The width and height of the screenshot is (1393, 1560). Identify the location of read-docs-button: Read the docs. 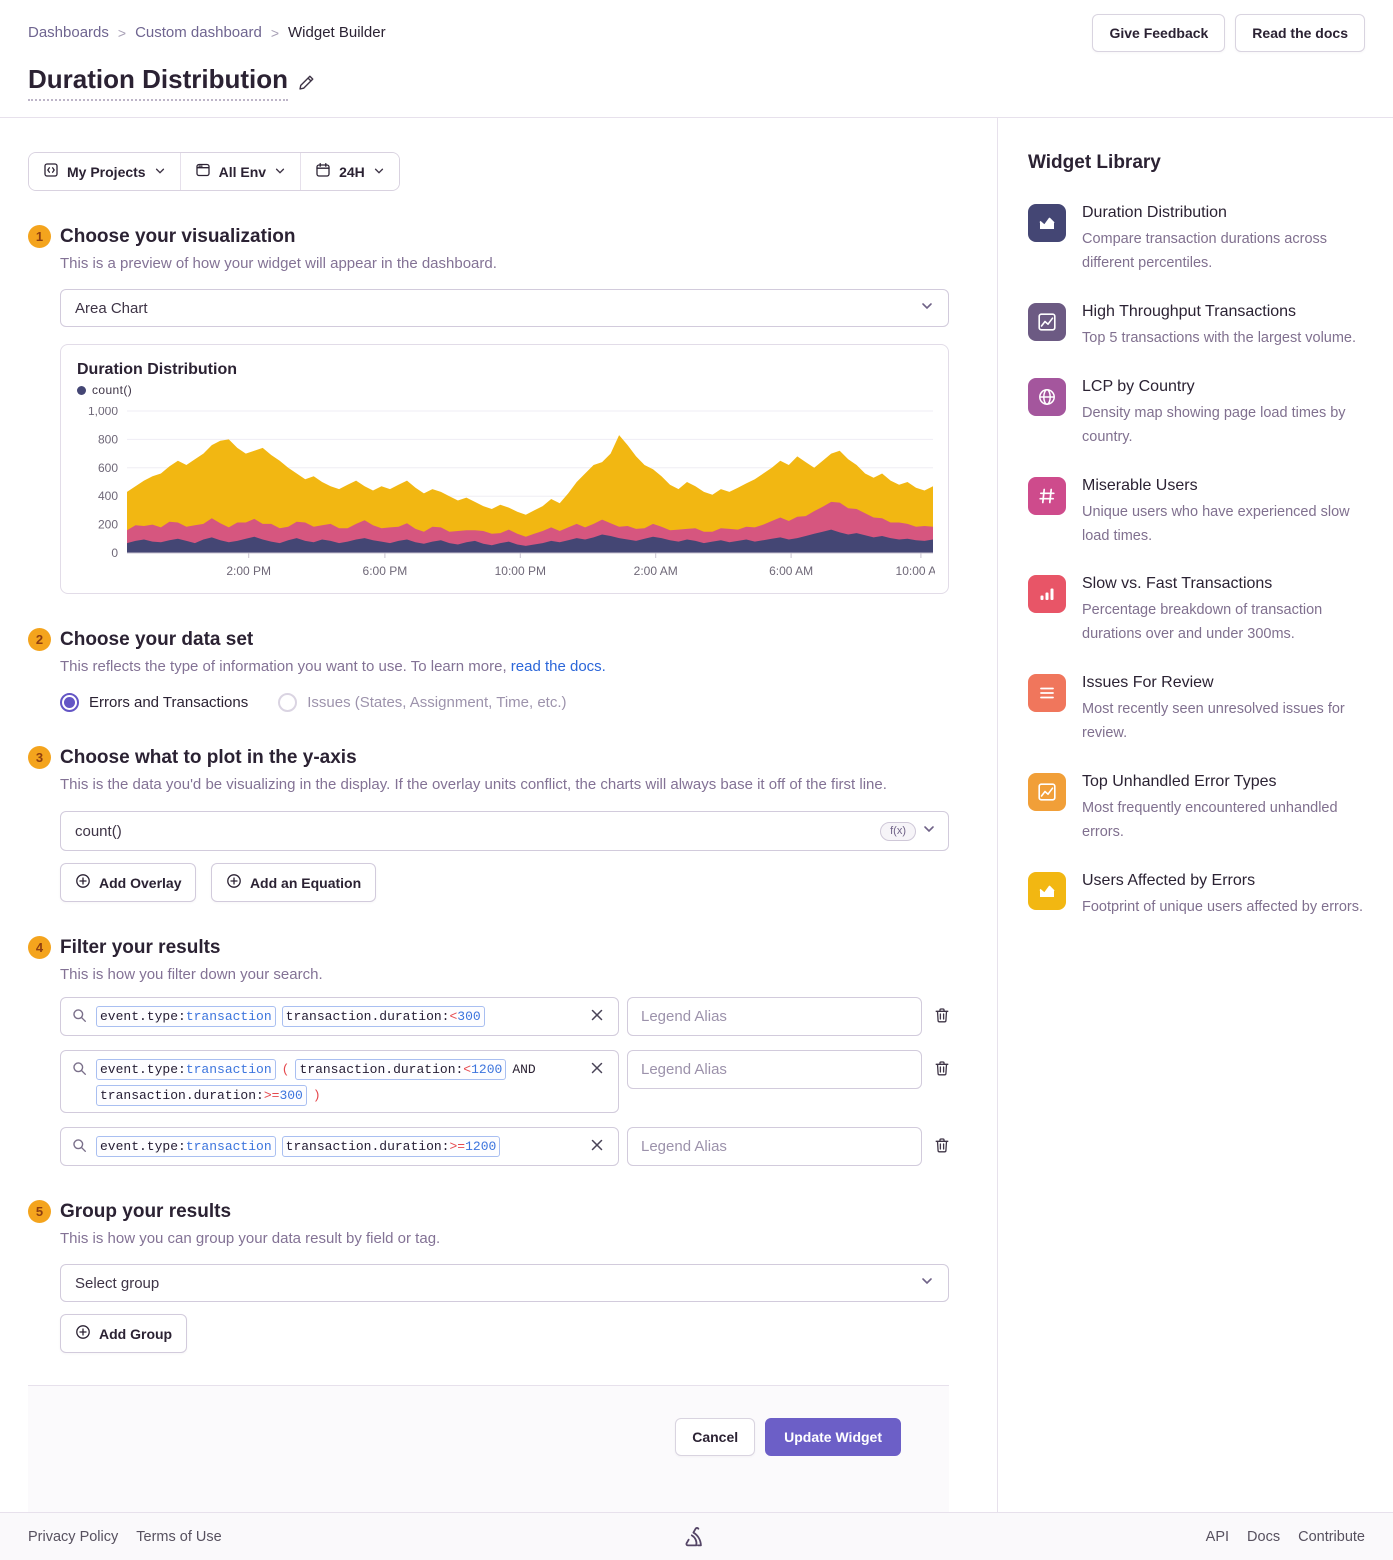
(1300, 33).